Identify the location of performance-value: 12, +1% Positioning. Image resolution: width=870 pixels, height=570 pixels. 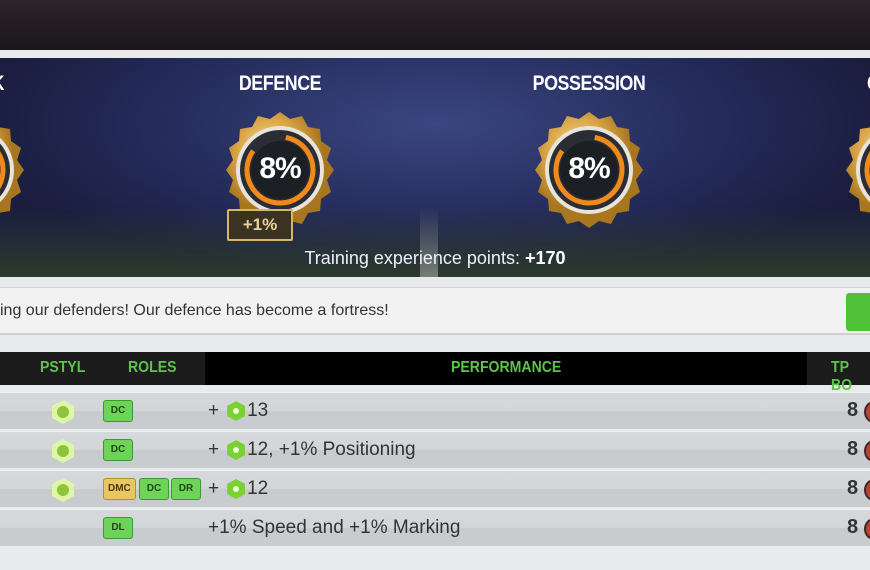
(331, 449).